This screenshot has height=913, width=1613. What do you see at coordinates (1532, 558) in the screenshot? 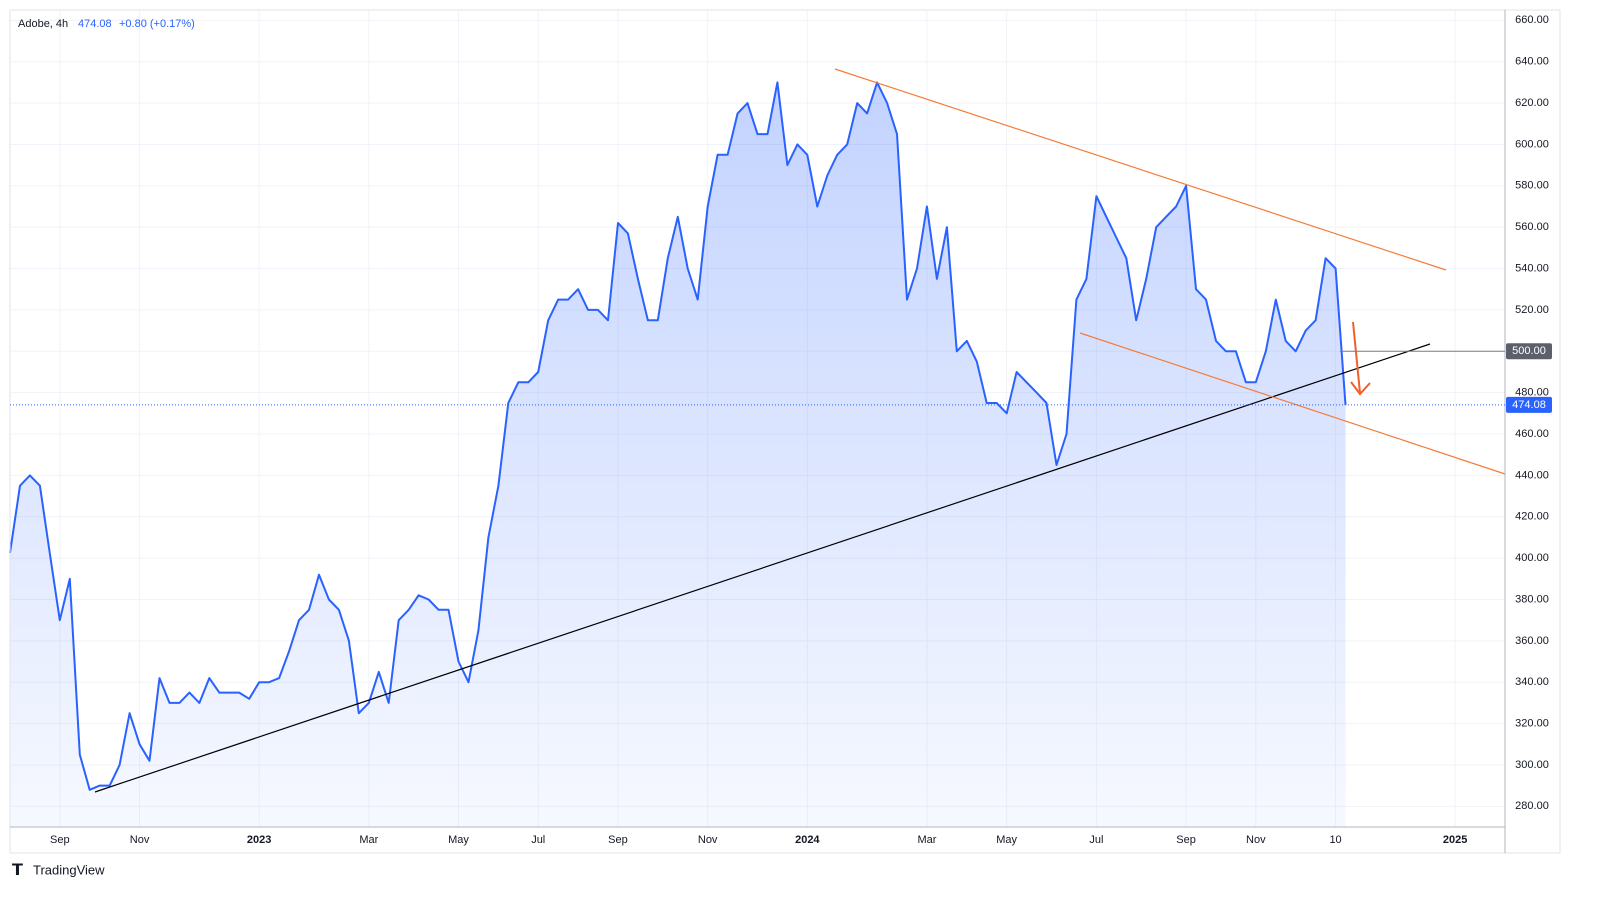
I see `y-tick-label: 400.00` at bounding box center [1532, 558].